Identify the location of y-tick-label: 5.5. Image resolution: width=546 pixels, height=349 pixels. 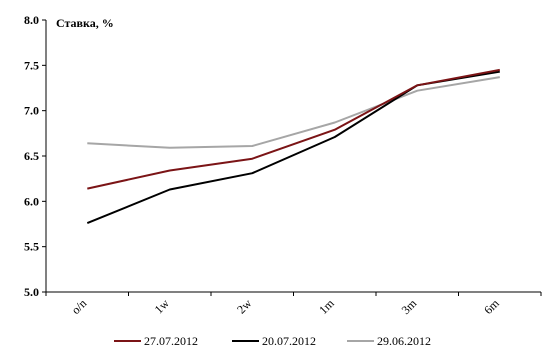
(31, 247).